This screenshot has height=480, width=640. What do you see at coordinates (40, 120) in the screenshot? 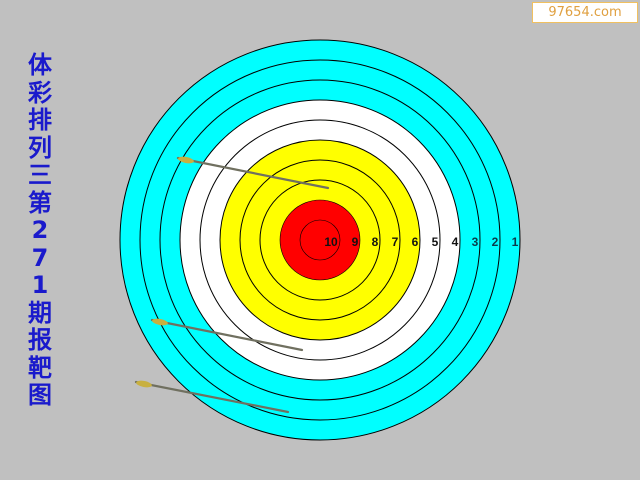
I see `title-char: 排` at bounding box center [40, 120].